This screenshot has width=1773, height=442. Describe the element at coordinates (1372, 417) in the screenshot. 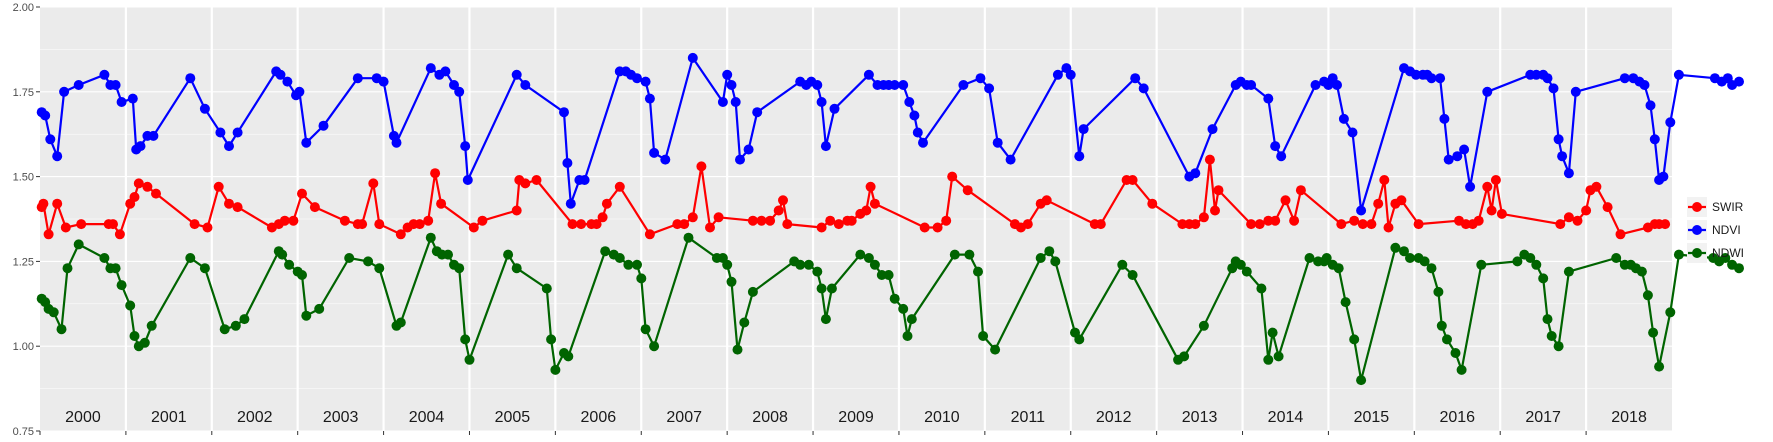

I see `facet-label: 2015` at that location.